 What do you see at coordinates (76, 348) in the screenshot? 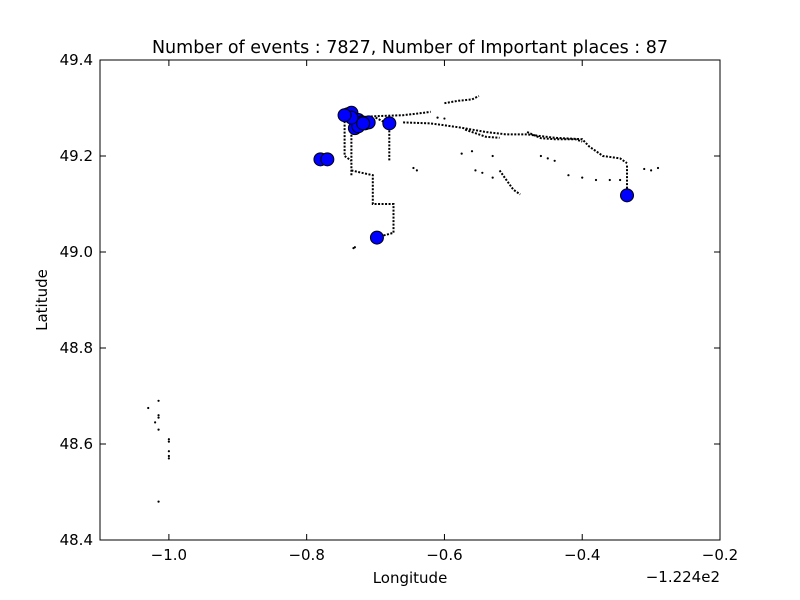
I see `y-tick-label: 48.8` at bounding box center [76, 348].